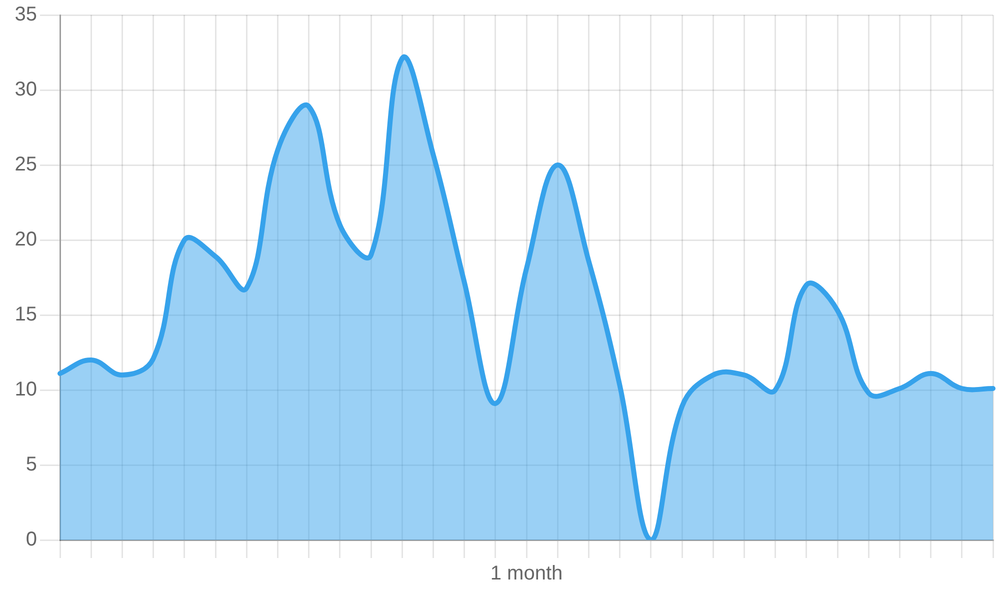 This screenshot has width=1000, height=600. Describe the element at coordinates (31, 465) in the screenshot. I see `y-tick-label: 5` at that location.